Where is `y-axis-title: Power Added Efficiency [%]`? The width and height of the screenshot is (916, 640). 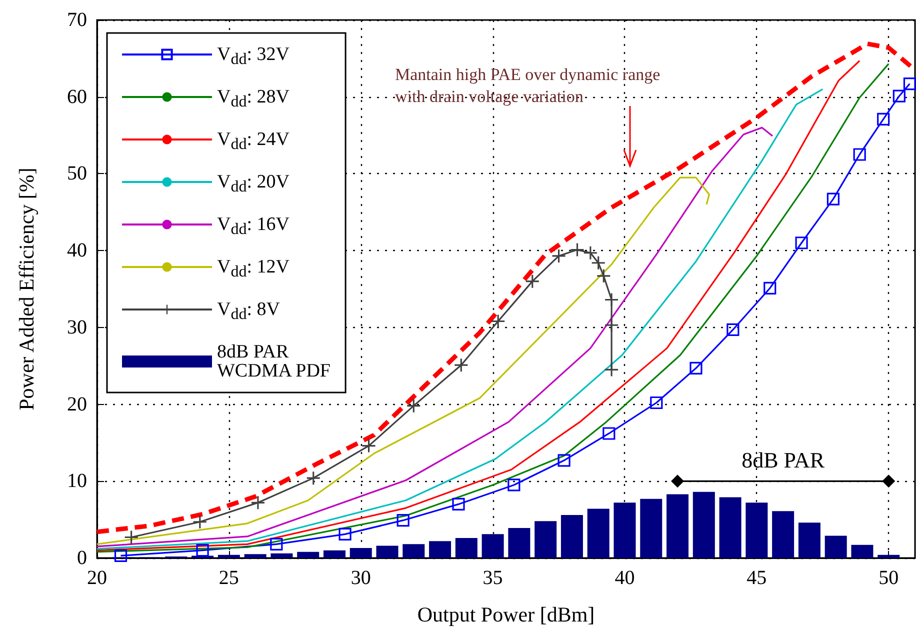
y-axis-title: Power Added Efficiency [%] is located at coordinates (26, 289).